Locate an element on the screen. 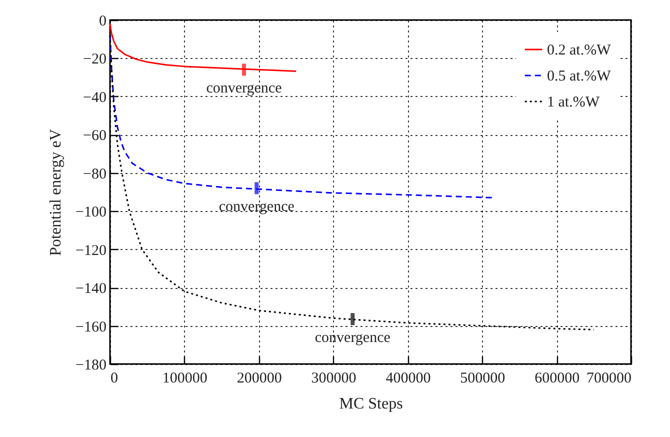  x-tick-label: 0 is located at coordinates (114, 378).